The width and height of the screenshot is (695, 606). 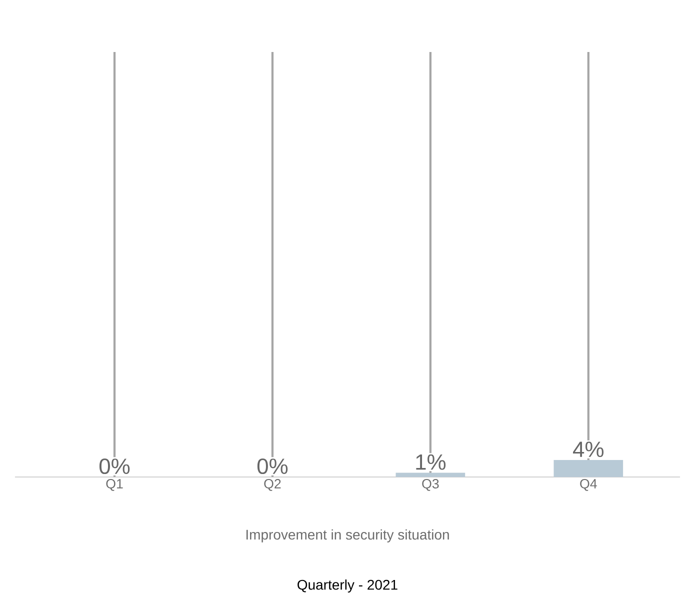 I want to click on data-label: 1%, so click(x=431, y=462).